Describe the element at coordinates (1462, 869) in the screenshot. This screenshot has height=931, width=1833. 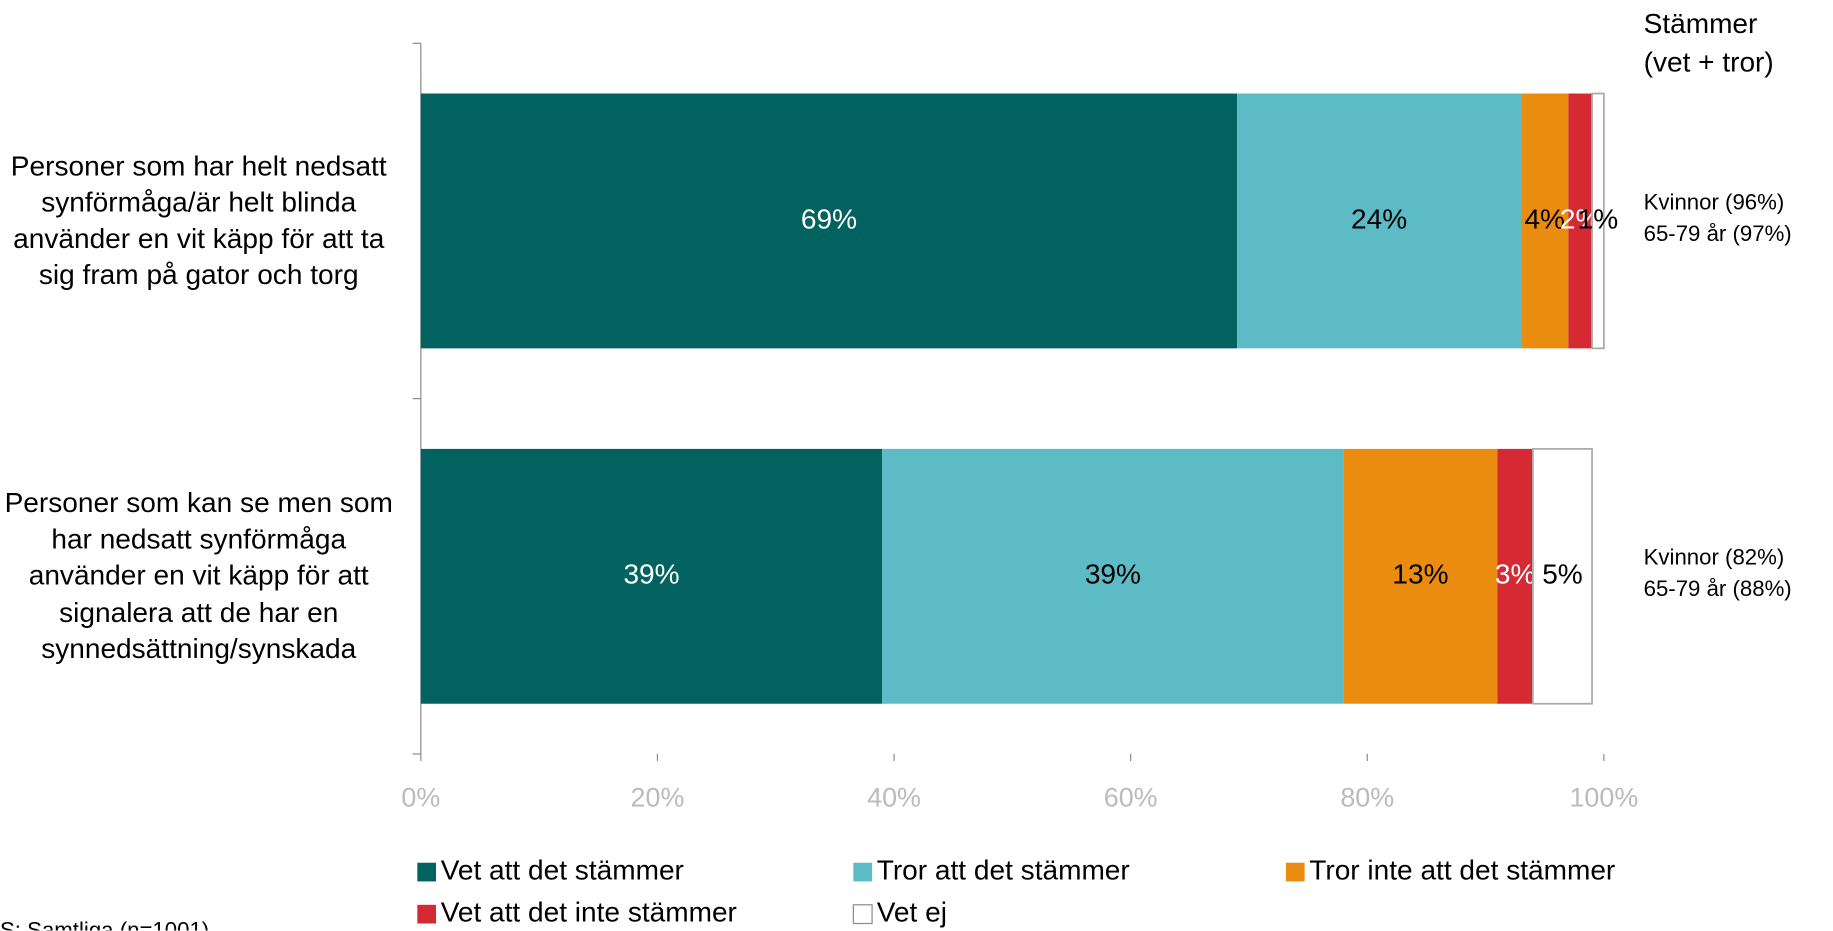
I see `legend-label: Tror inte att det stämmer` at that location.